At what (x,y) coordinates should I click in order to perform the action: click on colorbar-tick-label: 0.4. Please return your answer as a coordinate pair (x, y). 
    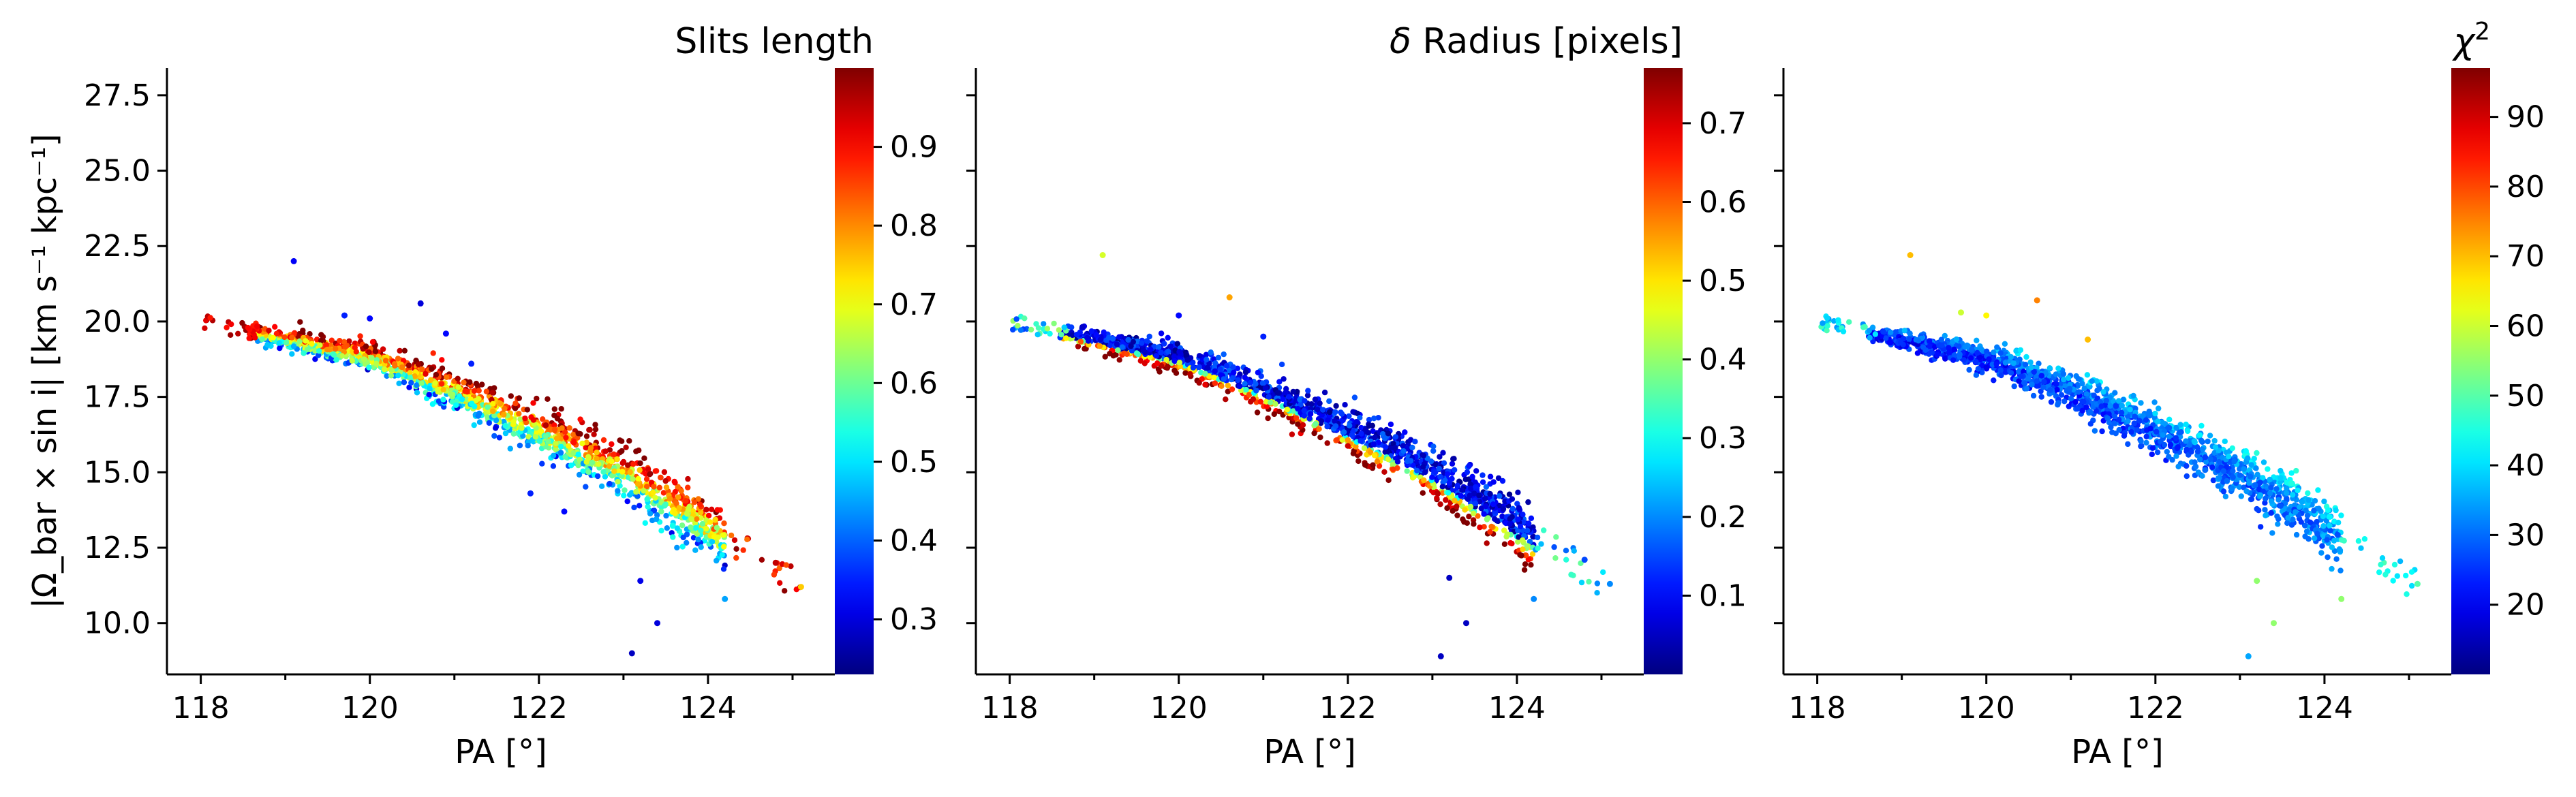
    Looking at the image, I should click on (1723, 360).